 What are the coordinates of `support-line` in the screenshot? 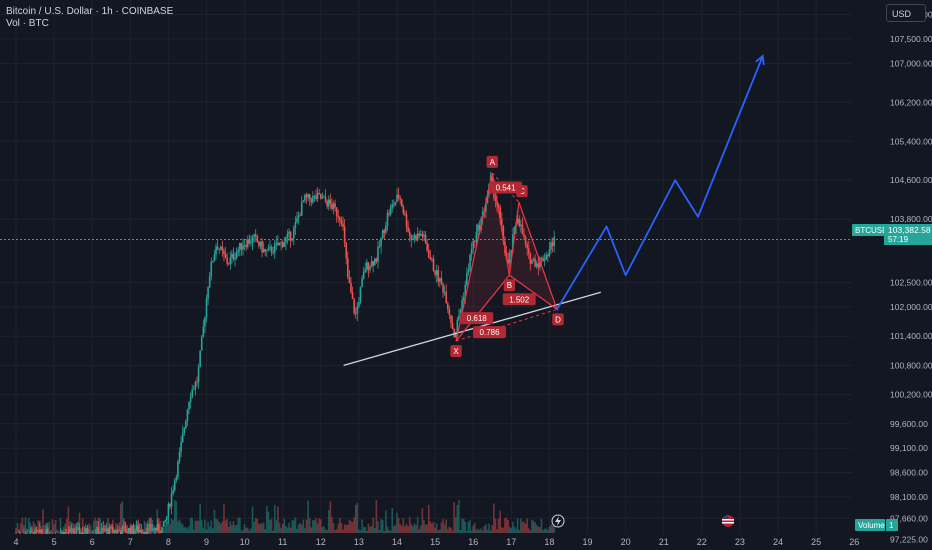 It's located at (472, 328).